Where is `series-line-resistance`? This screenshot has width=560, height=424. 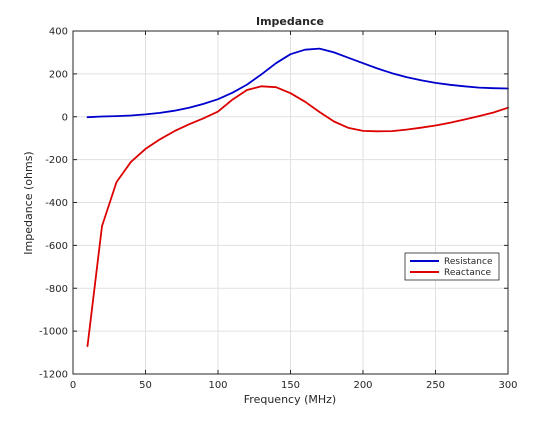
series-line-resistance is located at coordinates (297, 83).